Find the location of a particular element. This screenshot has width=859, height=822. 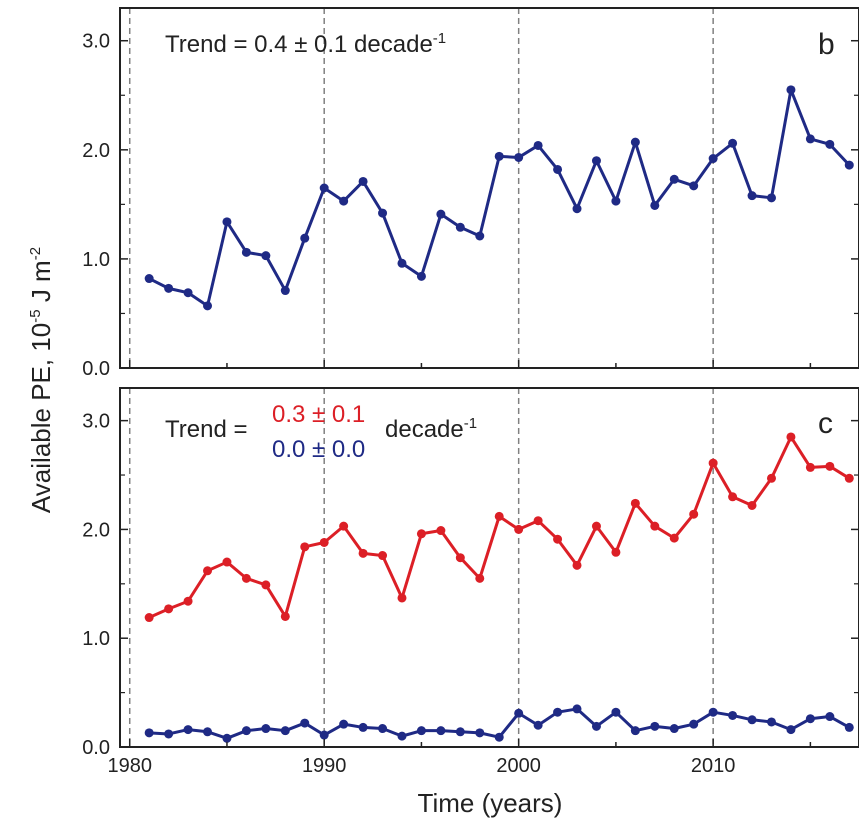

panel-b-label: b is located at coordinates (826, 44).